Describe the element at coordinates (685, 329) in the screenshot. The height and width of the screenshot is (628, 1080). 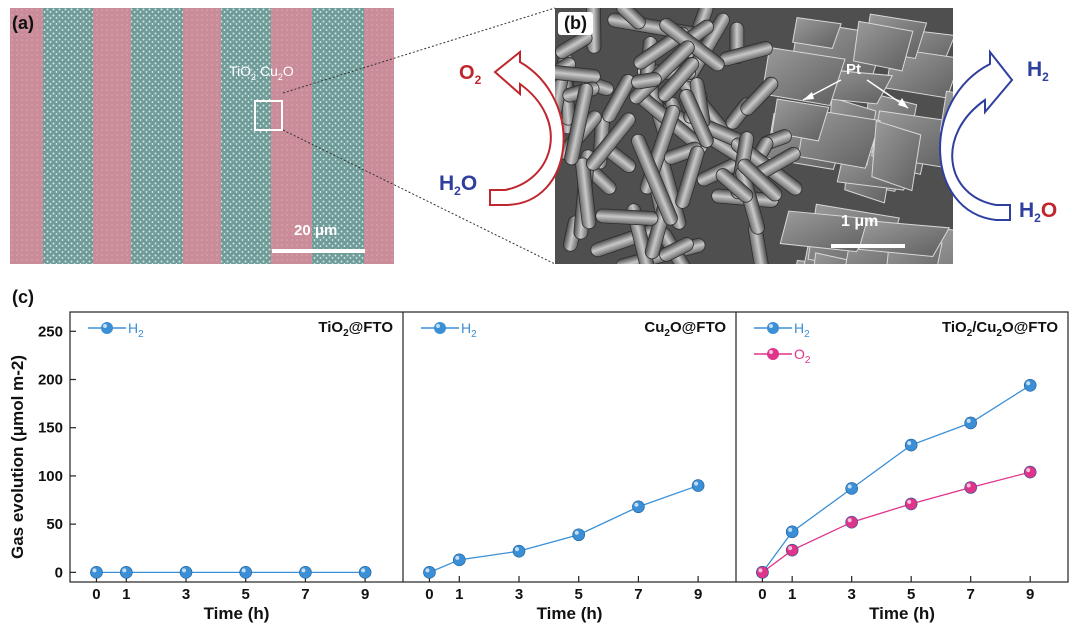
I see `chart-title: Cu2O@FTO` at that location.